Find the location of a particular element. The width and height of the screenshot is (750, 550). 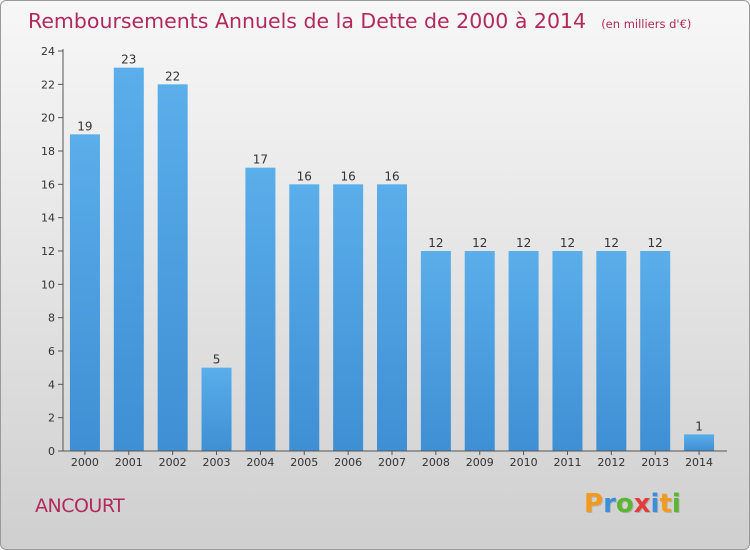

bar-2011 is located at coordinates (567, 351).